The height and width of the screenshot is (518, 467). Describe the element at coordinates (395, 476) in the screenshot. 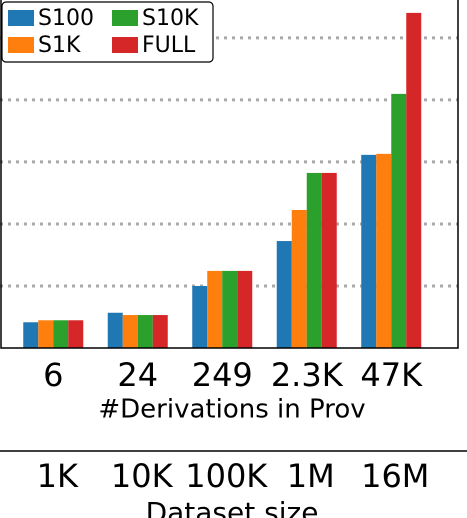

I see `secondary-x-tick-label: 16M` at that location.